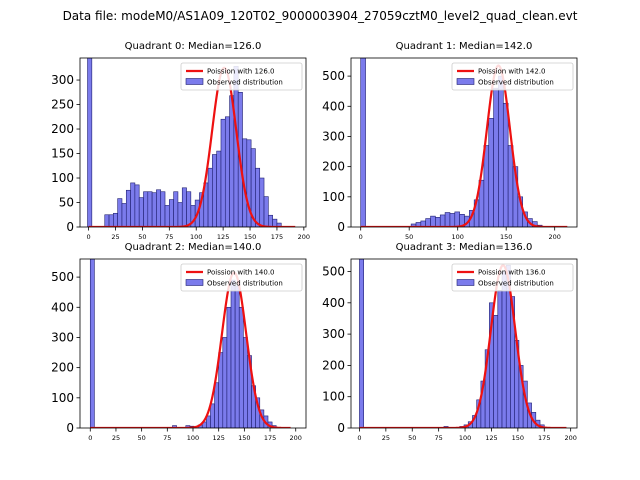 The width and height of the screenshot is (640, 480). What do you see at coordinates (512, 76) in the screenshot?
I see `legend: Poission with 142.0 Observed distribution` at bounding box center [512, 76].